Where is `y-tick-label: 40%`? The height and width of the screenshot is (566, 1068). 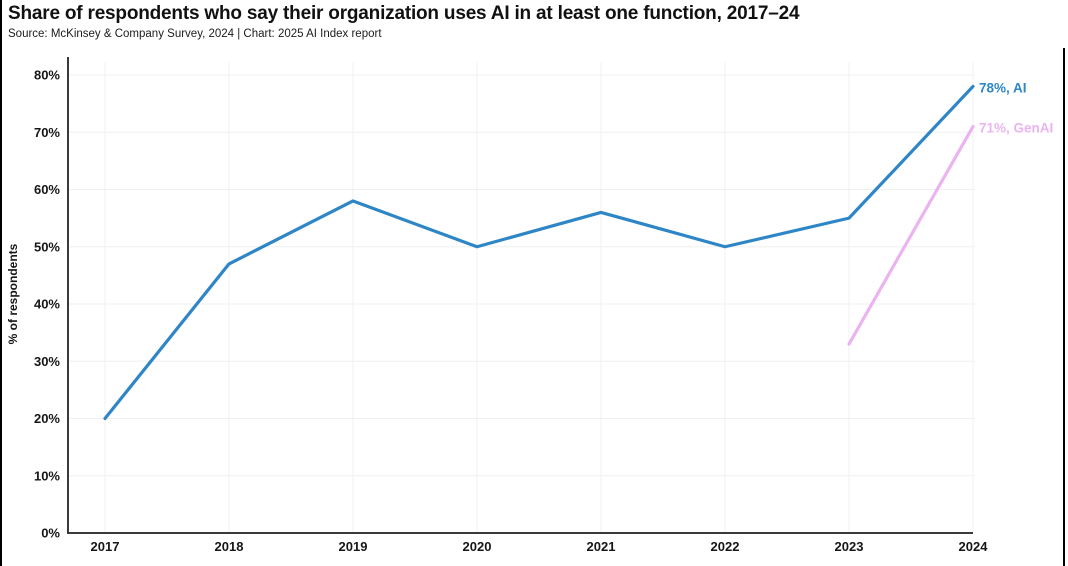 y-tick-label: 40% is located at coordinates (47, 304).